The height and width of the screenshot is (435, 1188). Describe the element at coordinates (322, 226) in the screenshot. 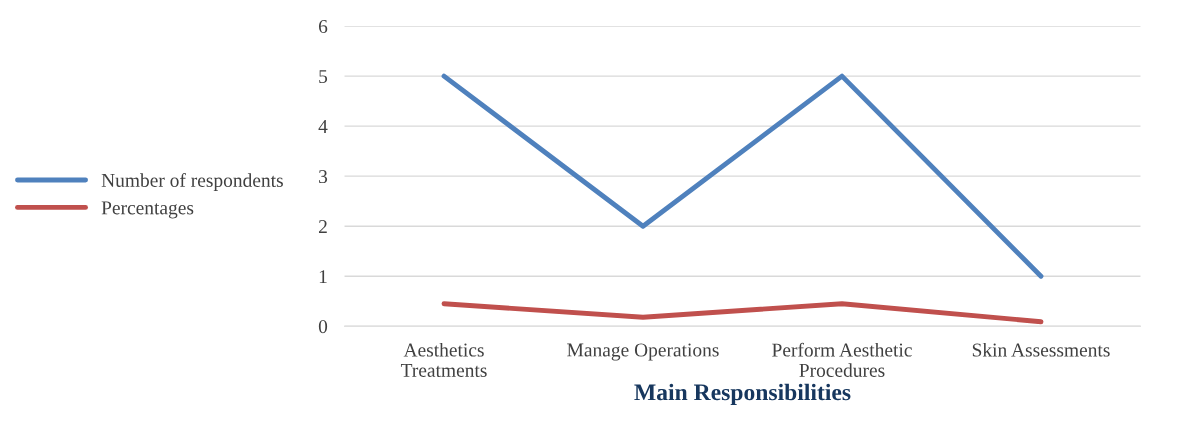

I see `y-tick-label: 2` at that location.